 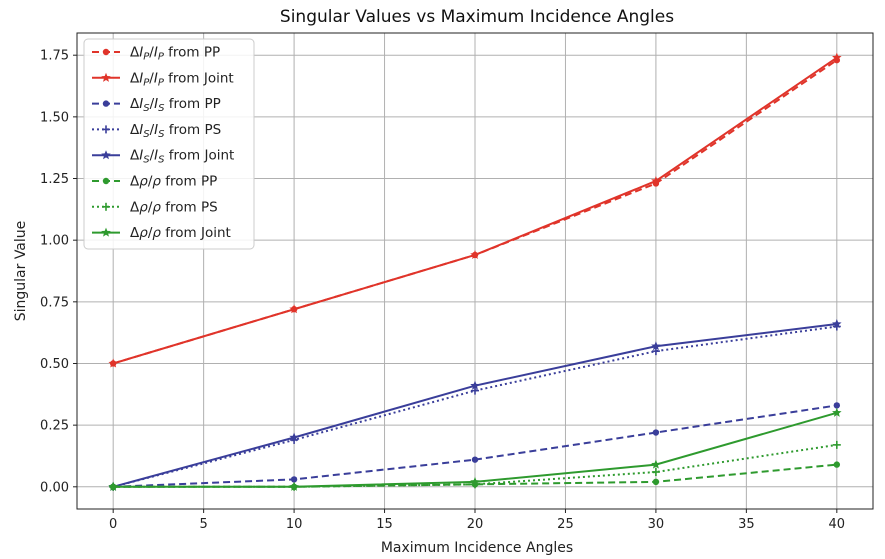 I want to click on legend-label: ΔIS/IS from PP, so click(x=175, y=105).